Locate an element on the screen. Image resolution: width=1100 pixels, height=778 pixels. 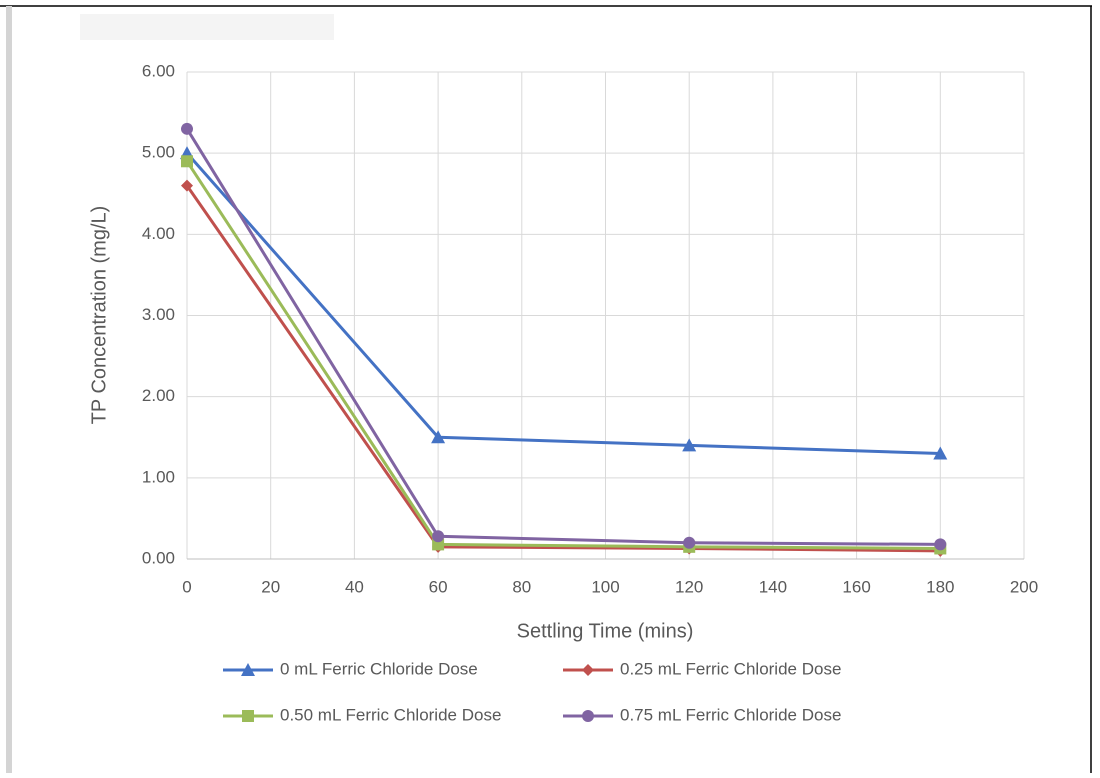
x-tick-label: 140 is located at coordinates (773, 586).